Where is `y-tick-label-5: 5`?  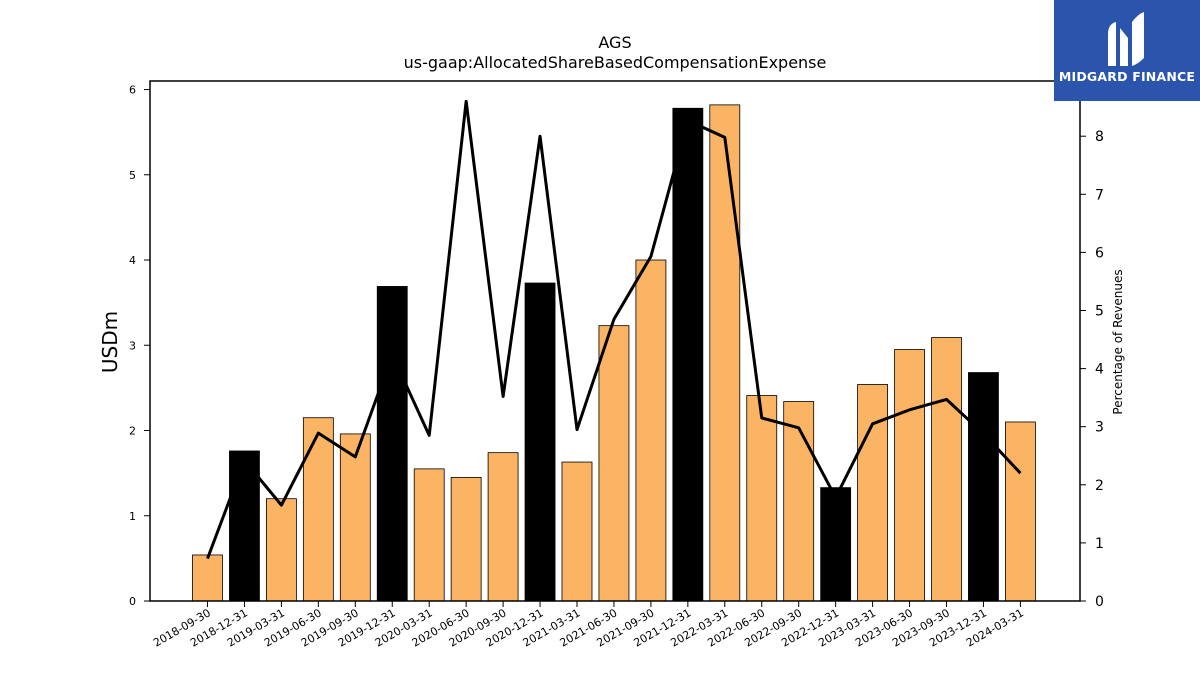 y-tick-label-5: 5 is located at coordinates (132, 175).